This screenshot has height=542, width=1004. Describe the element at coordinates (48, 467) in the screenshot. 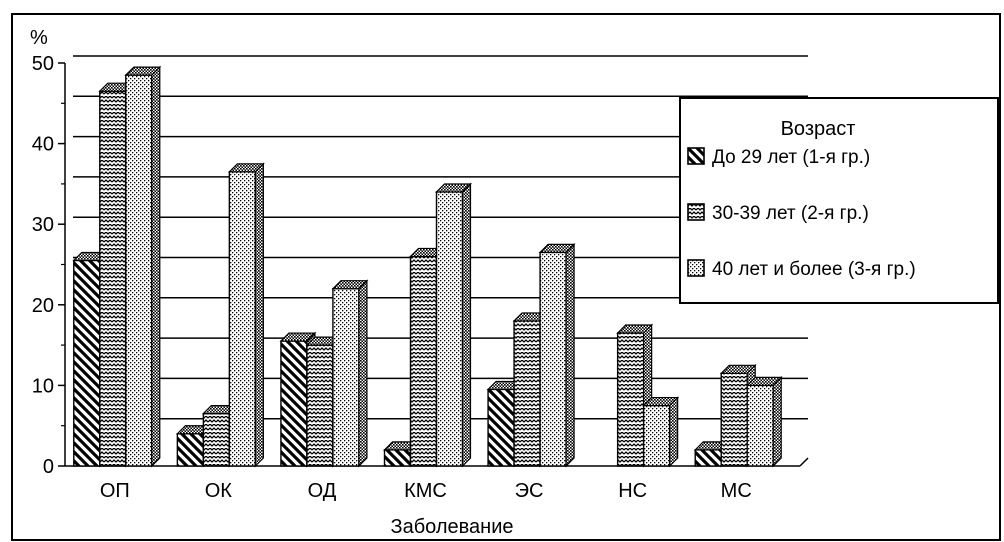

I see `y-tick-label: 0` at that location.